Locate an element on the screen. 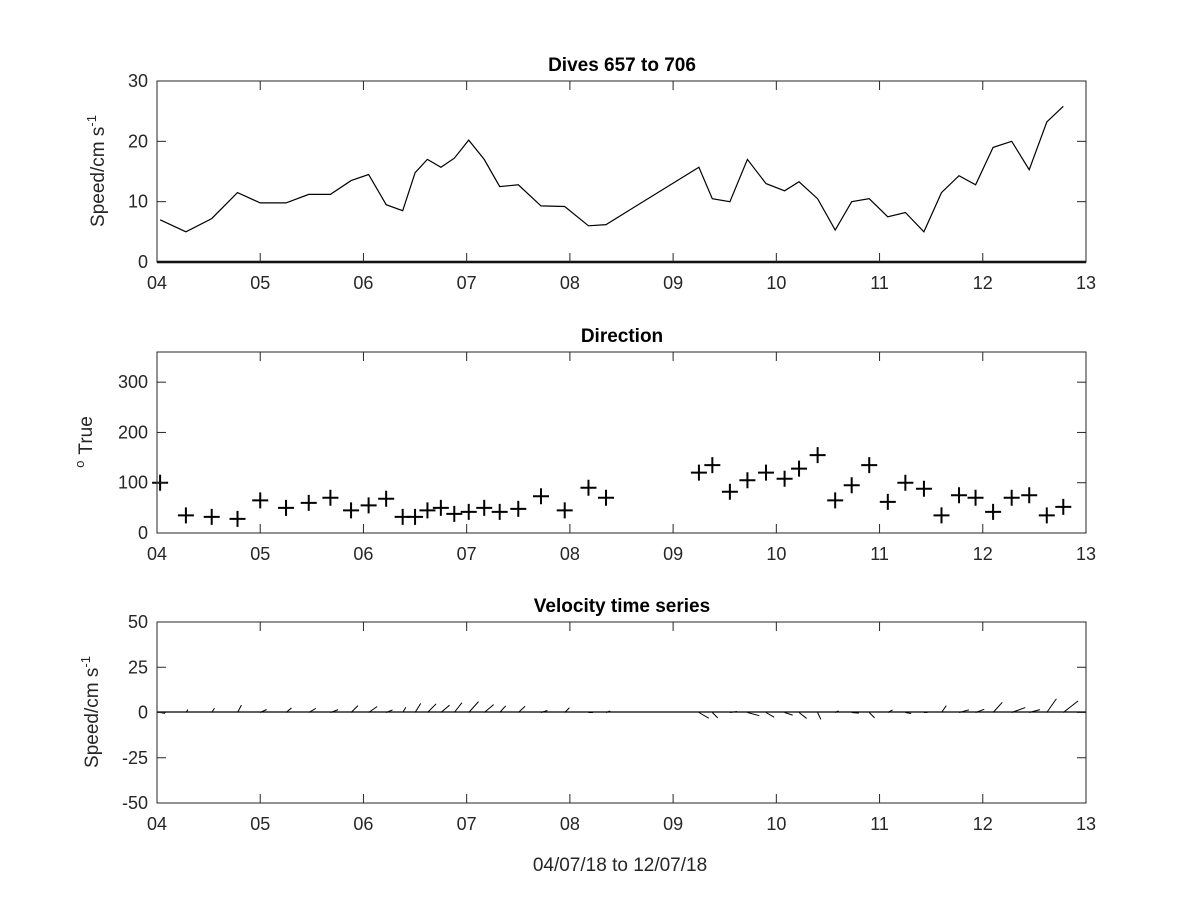  speed-x-tick-label: 07 is located at coordinates (467, 283).